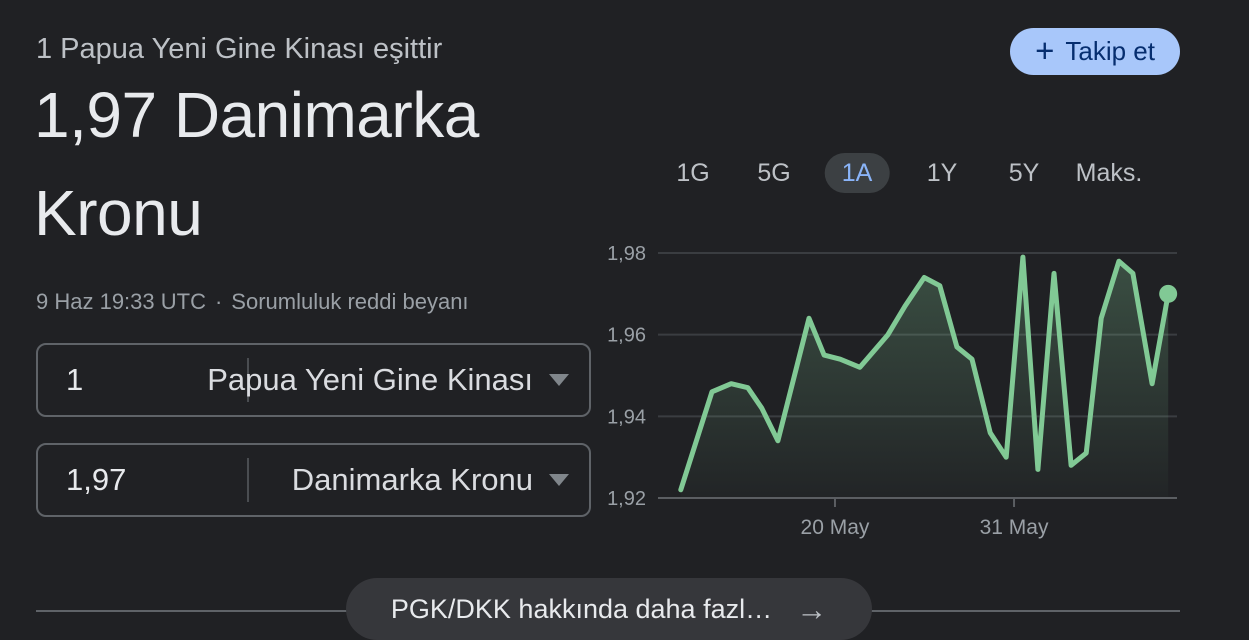  What do you see at coordinates (1014, 527) in the screenshot?
I see `x-axis-tick-label: 31 May` at bounding box center [1014, 527].